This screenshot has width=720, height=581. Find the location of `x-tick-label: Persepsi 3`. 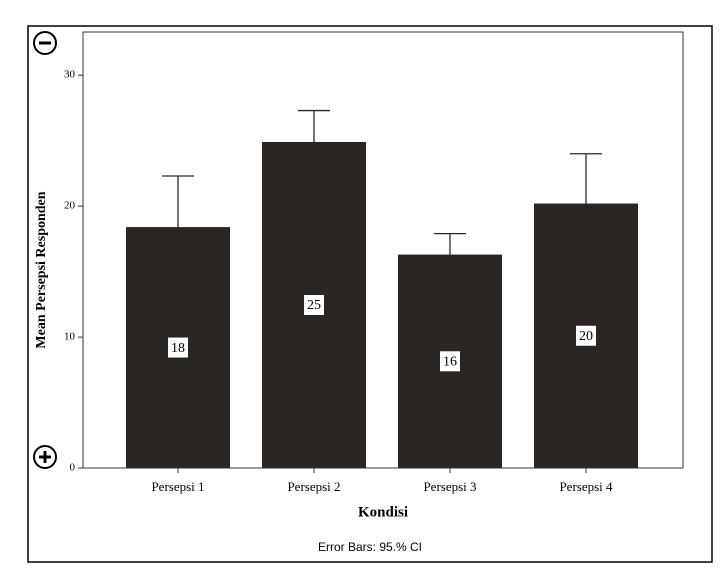

x-tick-label: Persepsi 3 is located at coordinates (449, 486).